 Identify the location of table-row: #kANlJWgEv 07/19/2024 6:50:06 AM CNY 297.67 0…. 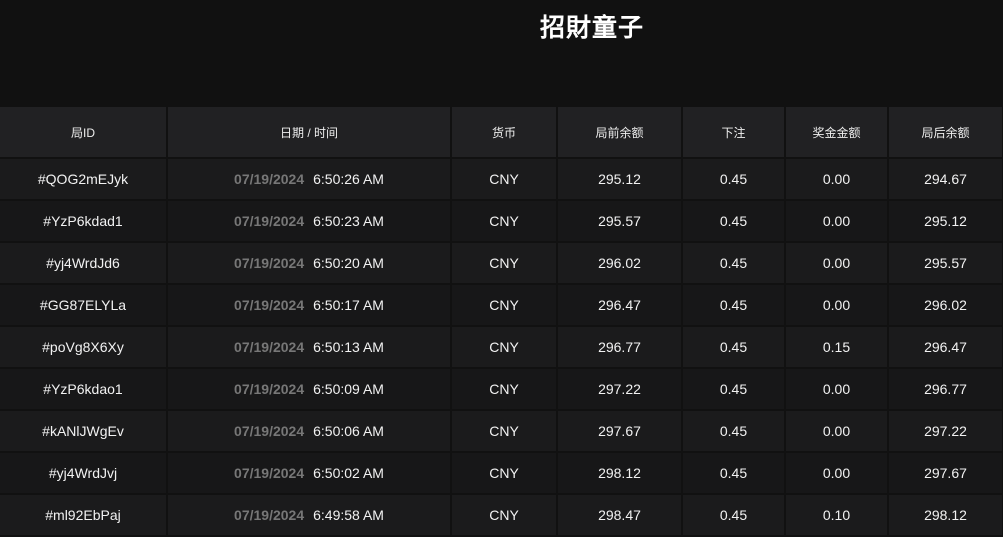
(501, 431).